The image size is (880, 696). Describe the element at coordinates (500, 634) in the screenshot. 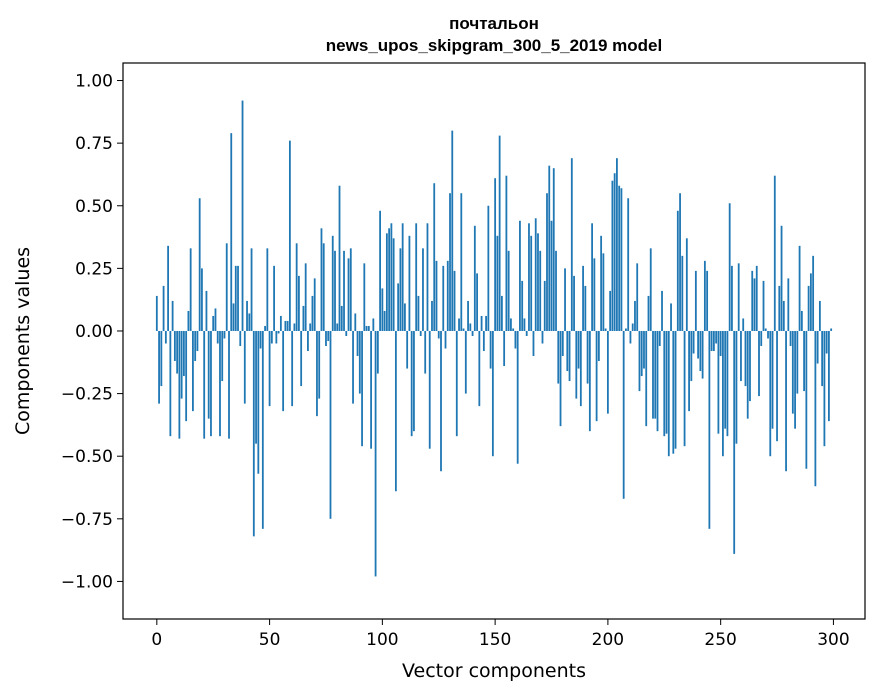

I see `x-axis-ticks: 0 50 100 150 200 250 300` at that location.